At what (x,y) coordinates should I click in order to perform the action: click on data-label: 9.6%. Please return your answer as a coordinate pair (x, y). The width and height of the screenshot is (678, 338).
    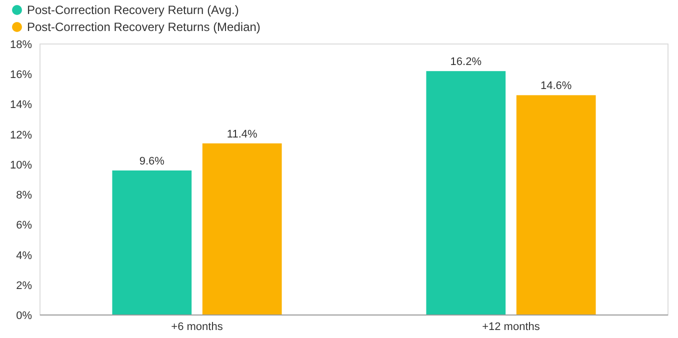
    Looking at the image, I should click on (152, 161).